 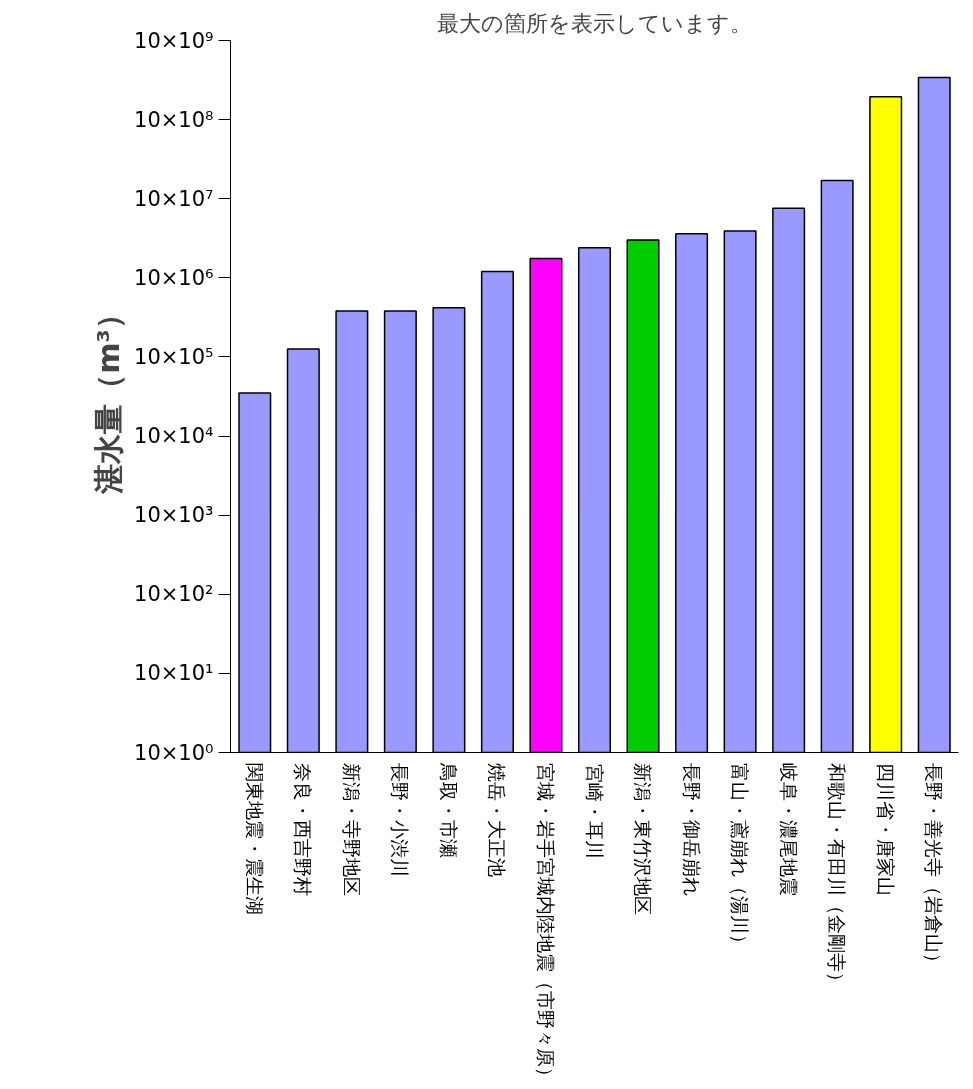 I want to click on y-tick-label: 10×10⁰, so click(x=174, y=752).